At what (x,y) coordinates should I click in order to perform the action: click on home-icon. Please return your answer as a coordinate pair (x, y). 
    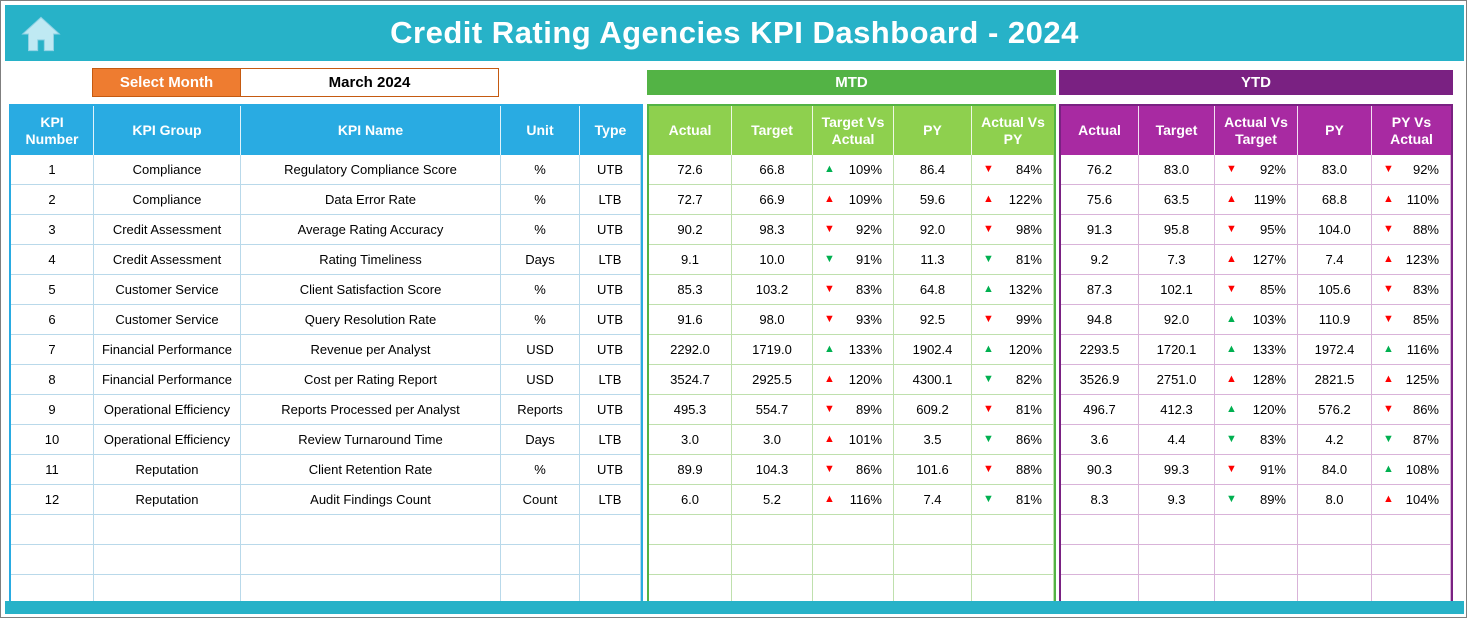
    Looking at the image, I should click on (41, 34).